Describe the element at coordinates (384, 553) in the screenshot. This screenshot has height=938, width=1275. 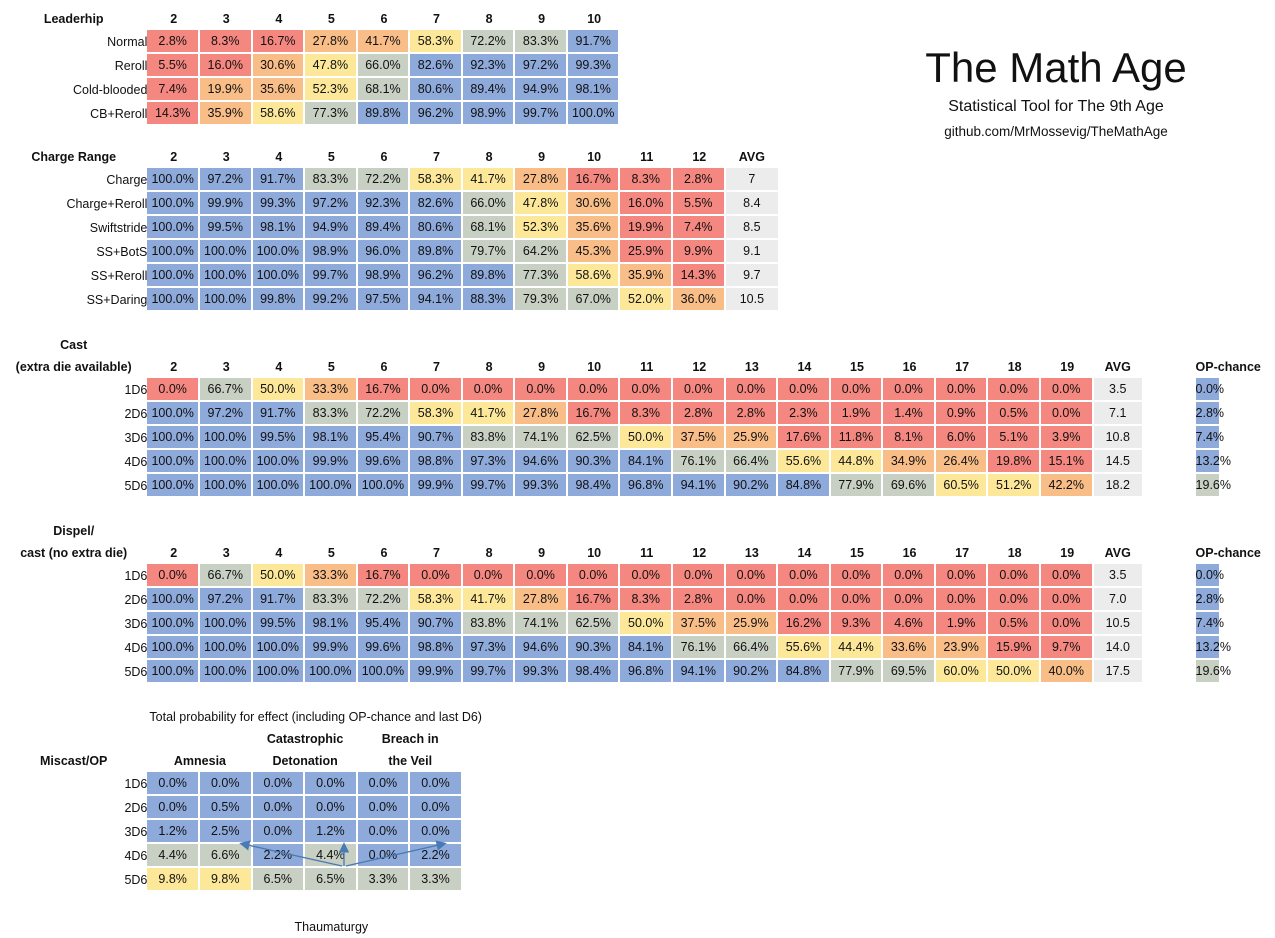
I see `dispel-col-header: 6` at that location.